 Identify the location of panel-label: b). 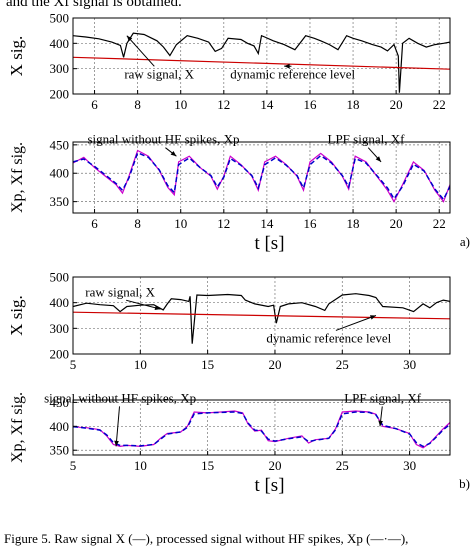
(464, 483).